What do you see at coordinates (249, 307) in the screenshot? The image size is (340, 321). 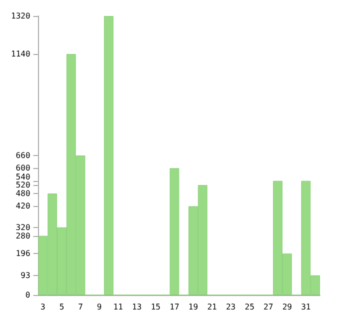 I see `x-tick-label: 25` at bounding box center [249, 307].